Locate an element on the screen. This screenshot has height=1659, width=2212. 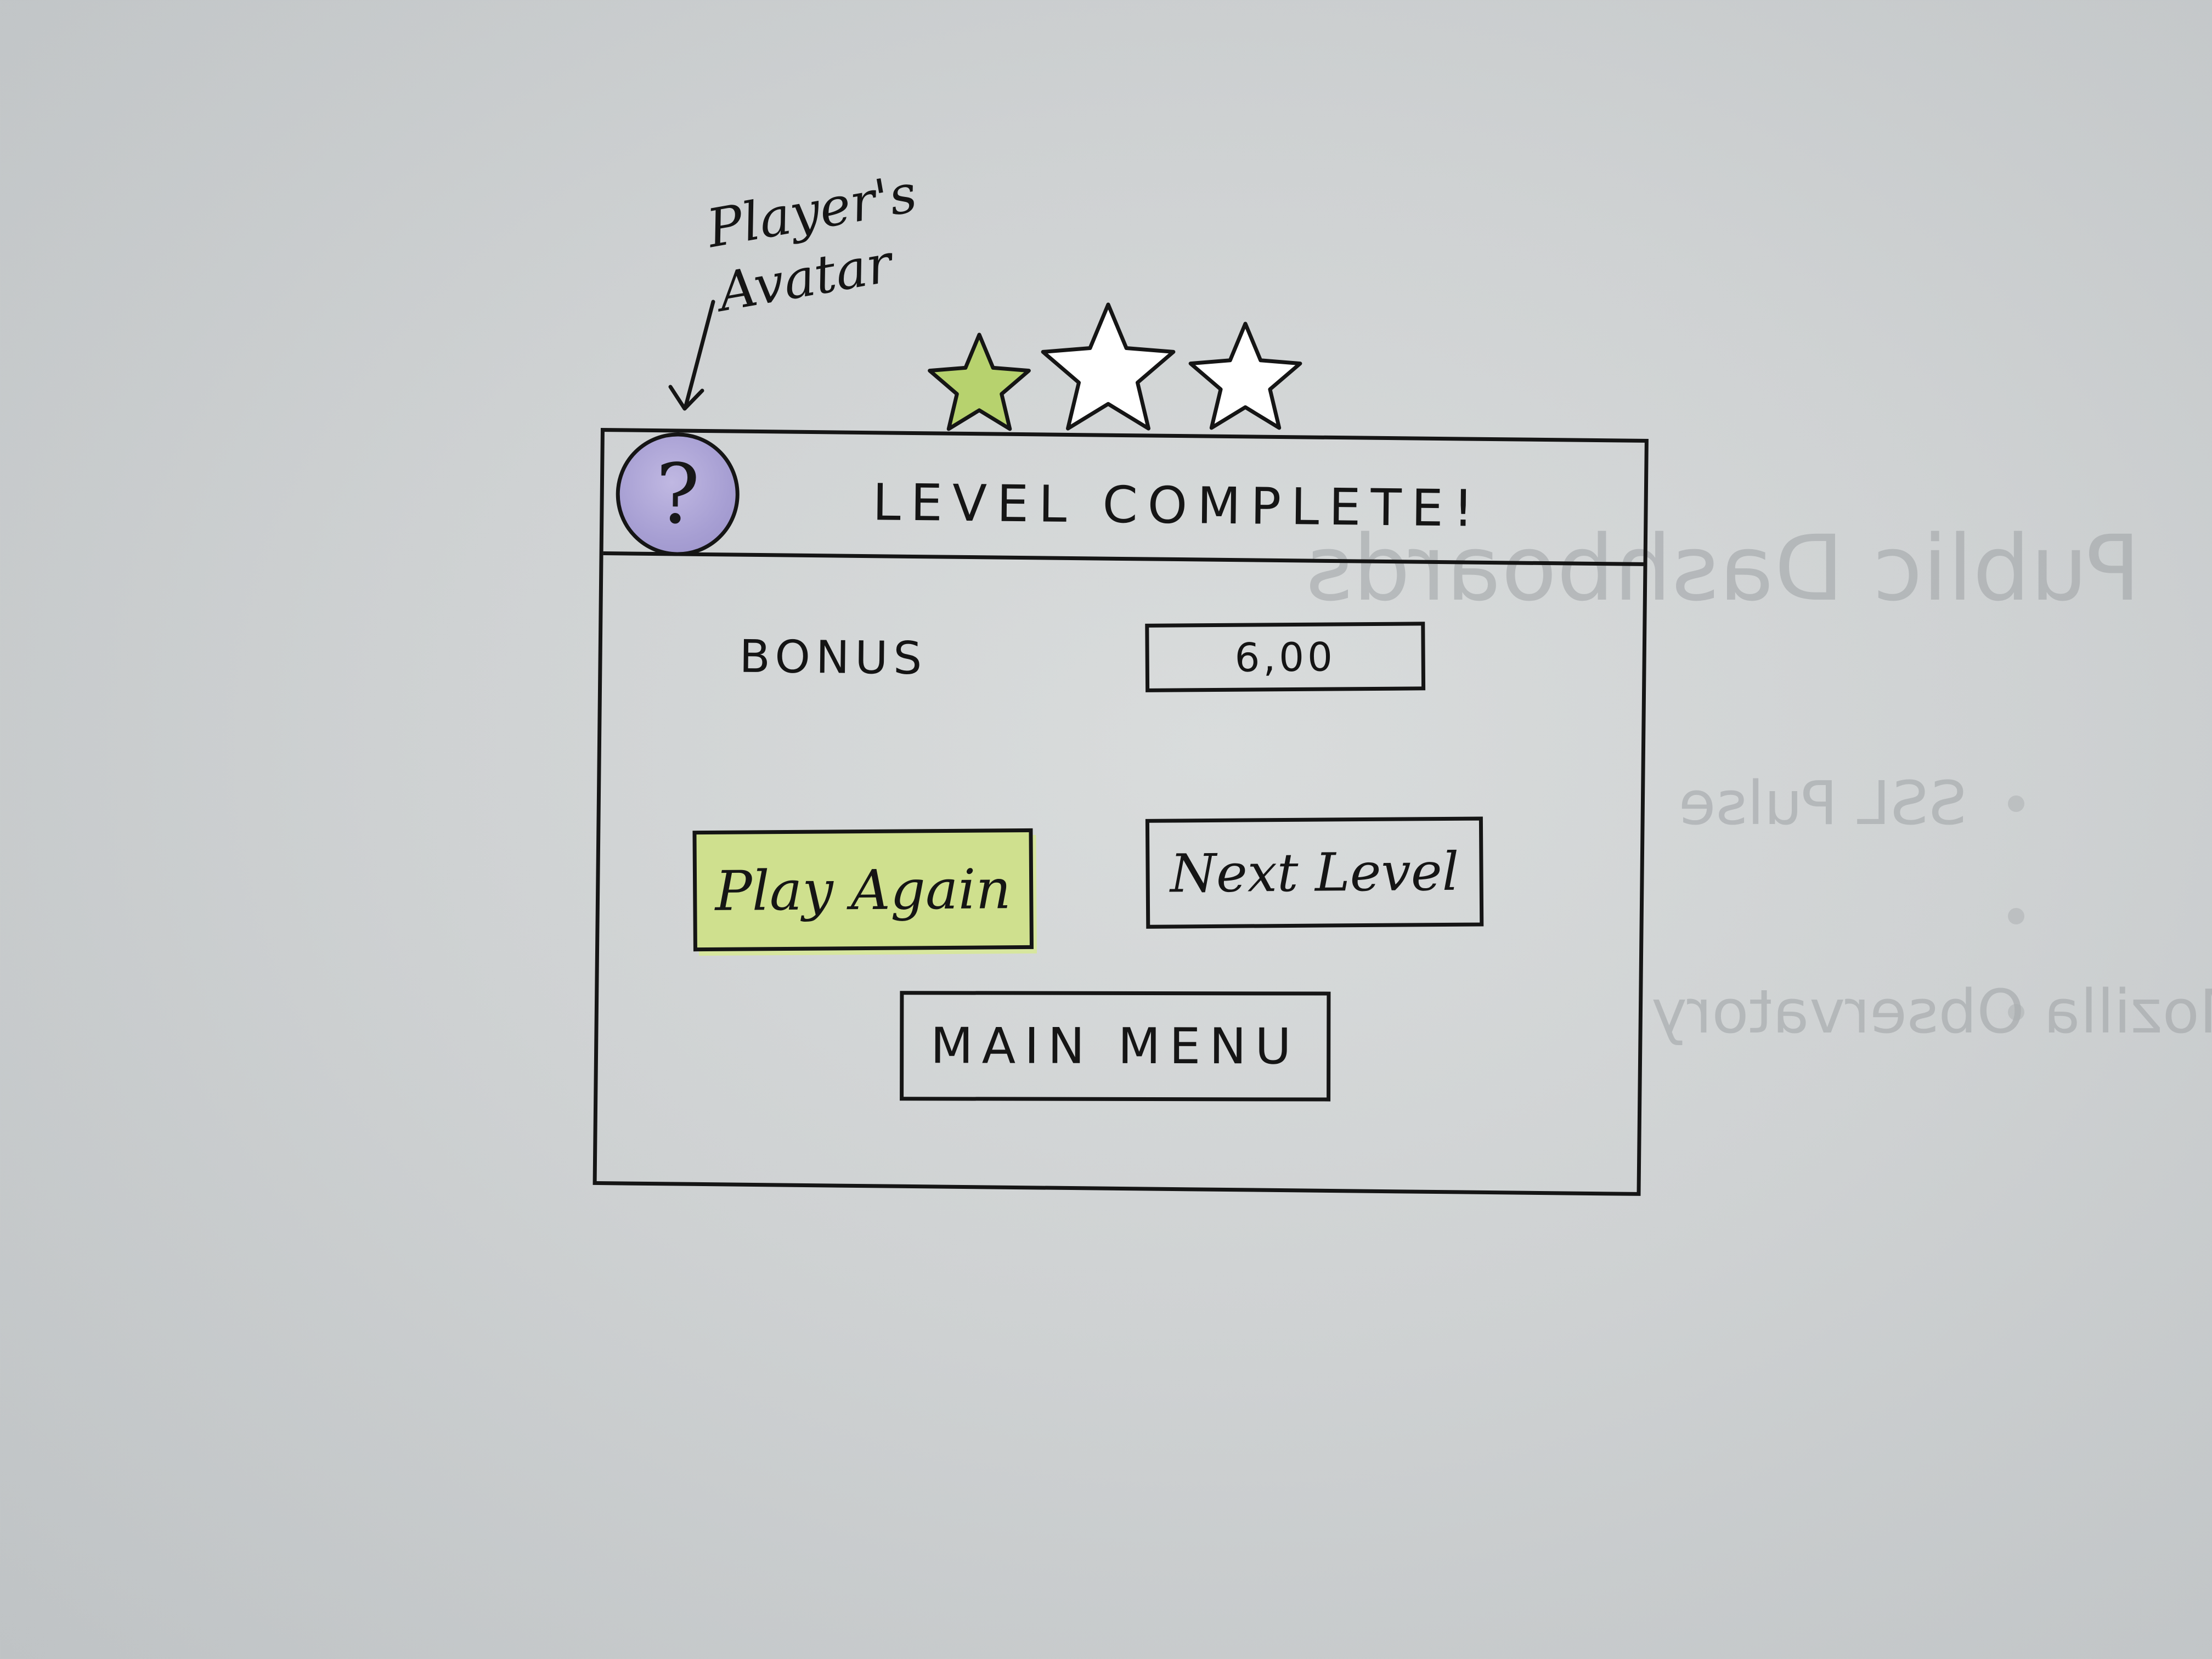
main-menu-button: MAIN MENU is located at coordinates (1115, 1046).